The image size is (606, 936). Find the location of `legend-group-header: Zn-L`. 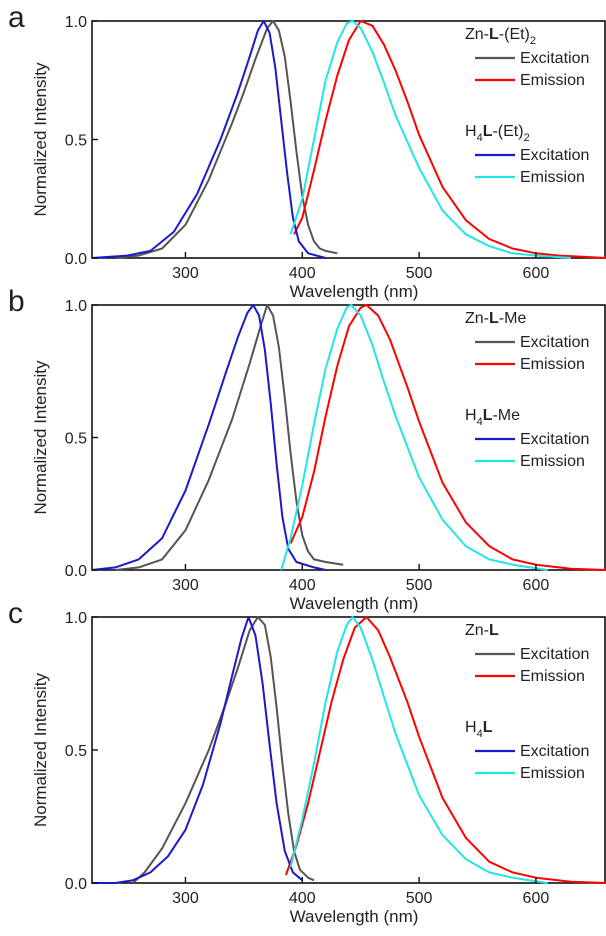

legend-group-header: Zn-L is located at coordinates (482, 630).